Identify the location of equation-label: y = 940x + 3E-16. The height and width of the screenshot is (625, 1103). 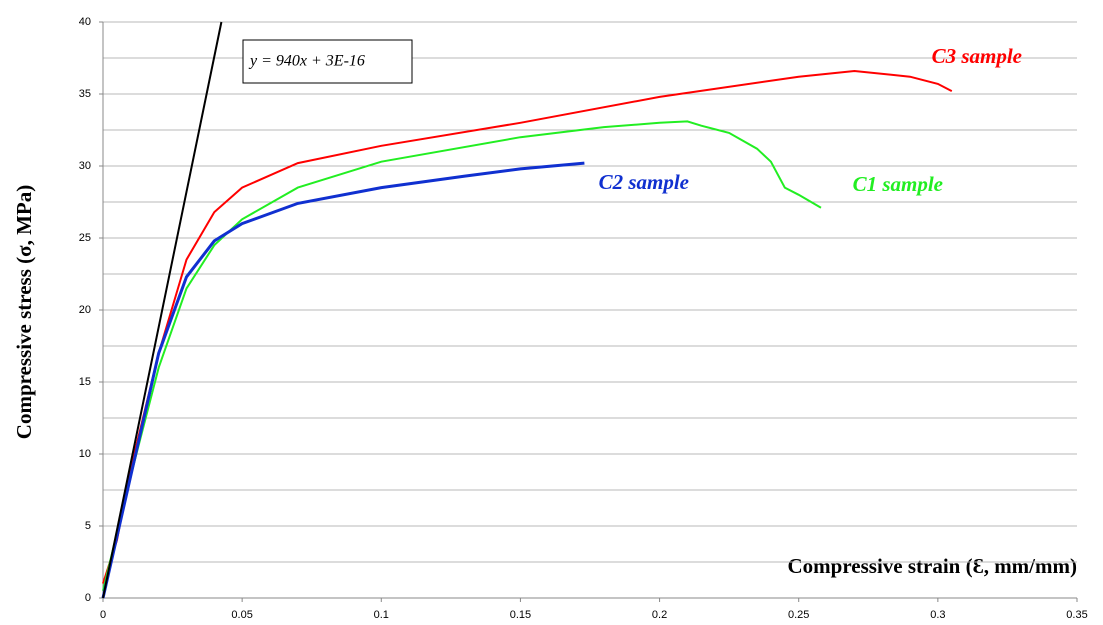
(306, 61).